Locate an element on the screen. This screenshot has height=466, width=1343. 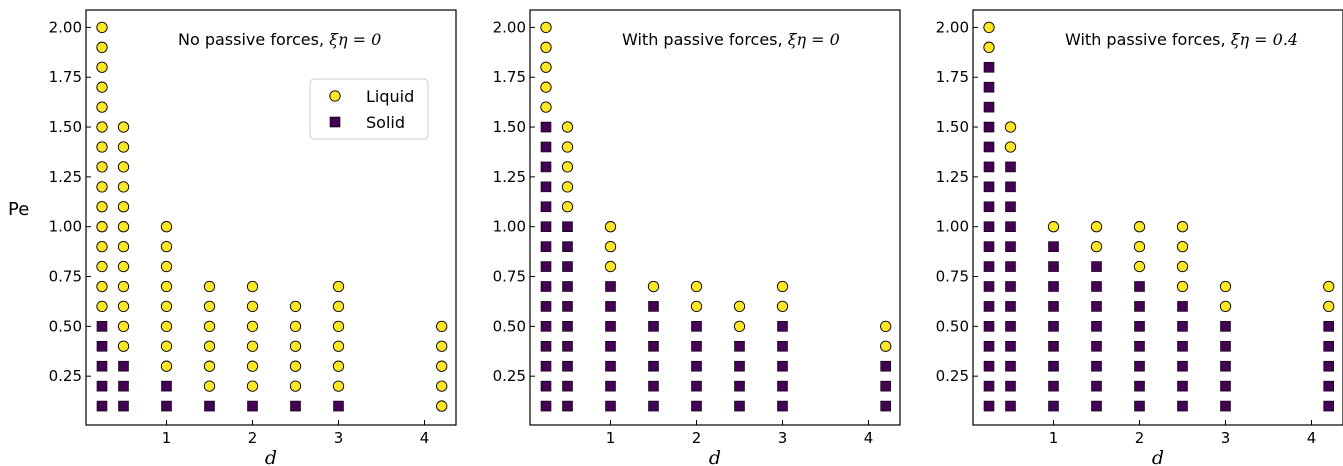
y-tick-label: 0.75 is located at coordinates (65, 277).